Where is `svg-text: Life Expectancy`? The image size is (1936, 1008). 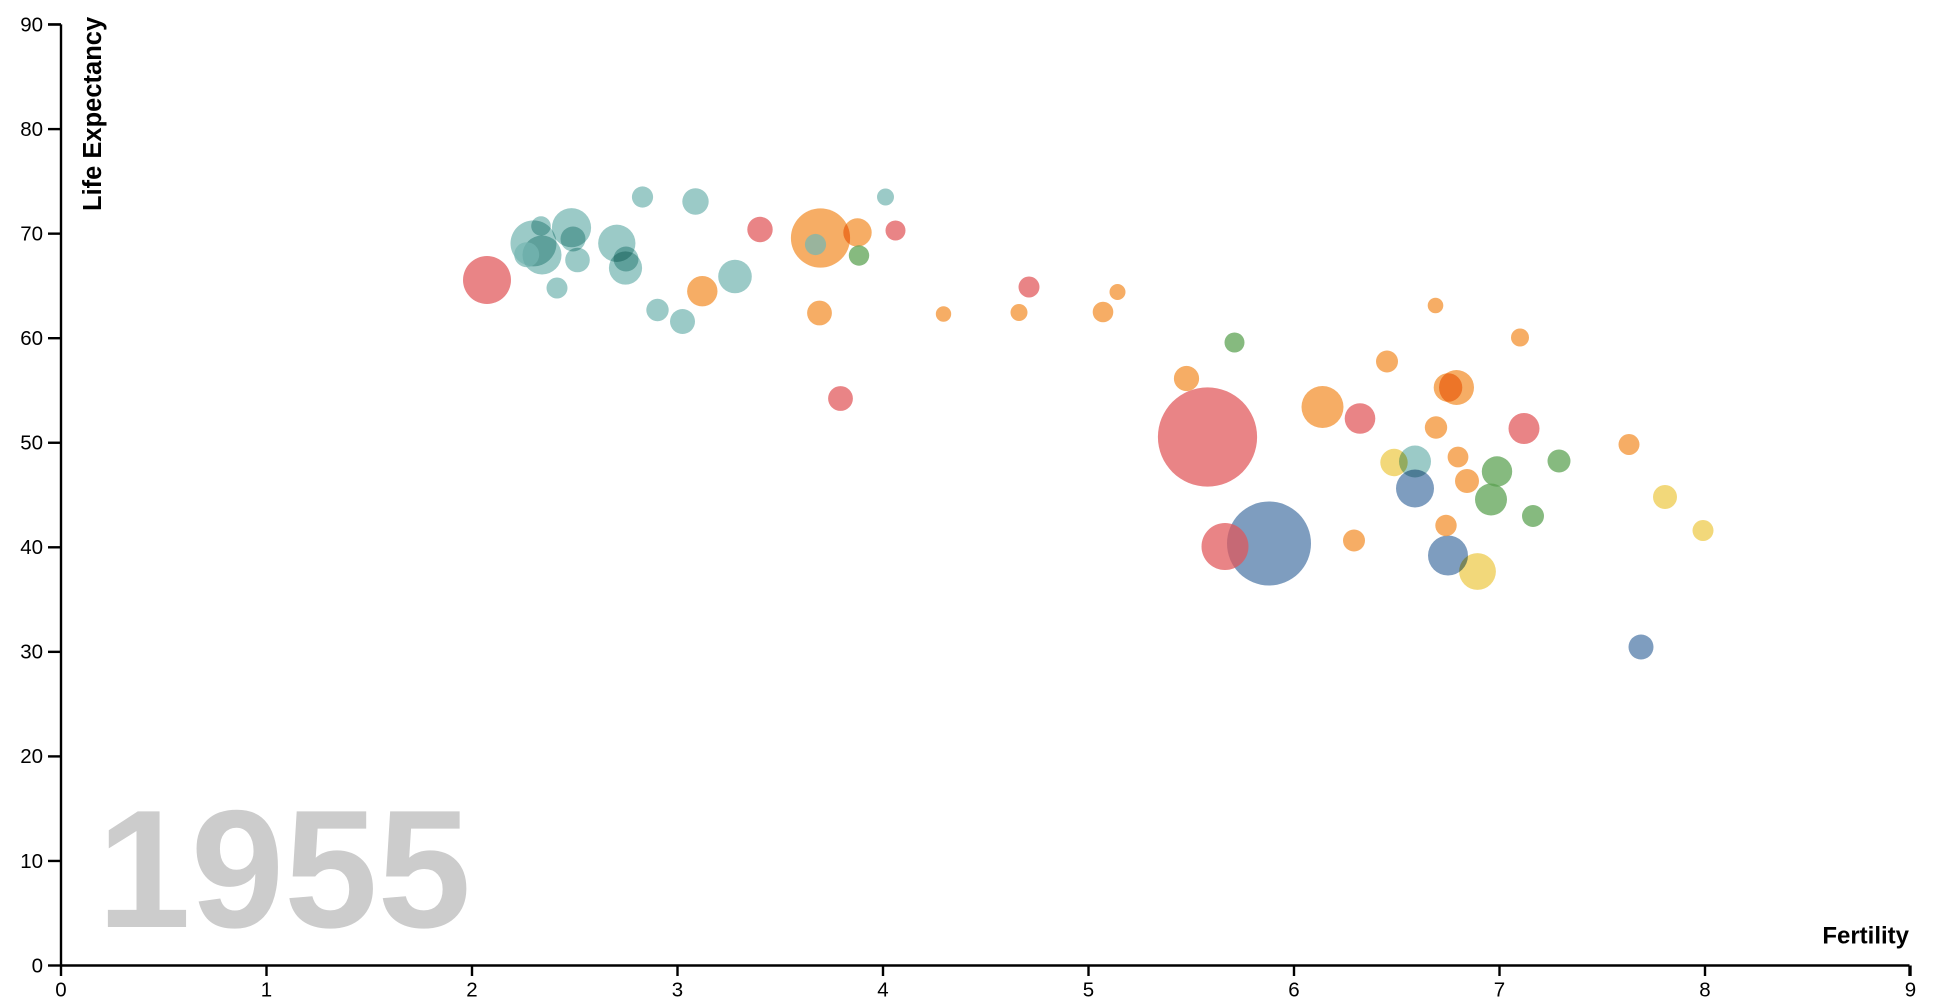
svg-text: Life Expectancy is located at coordinates (93, 113).